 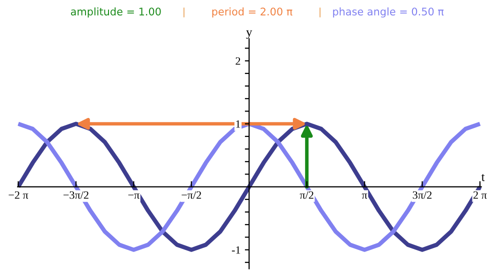 I want to click on x-tick-label: π, so click(x=365, y=196).